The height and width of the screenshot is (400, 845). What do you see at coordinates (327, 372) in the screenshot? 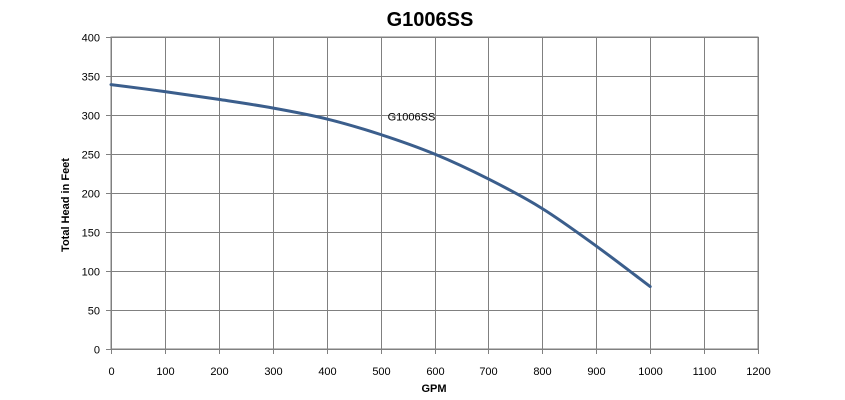
I see `x-tick-label: 400` at bounding box center [327, 372].